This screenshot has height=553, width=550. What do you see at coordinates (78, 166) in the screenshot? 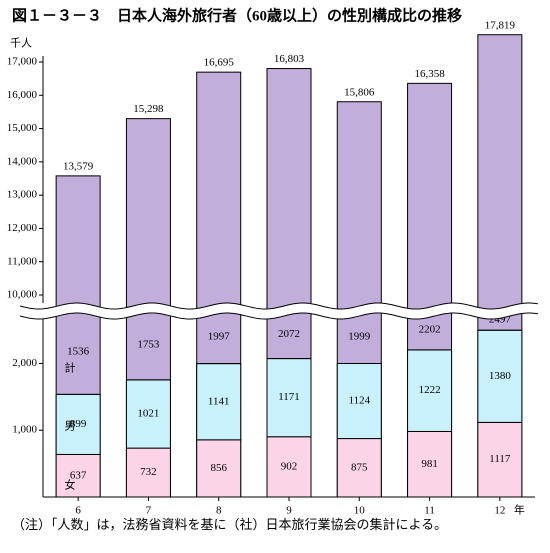
I see `total-label: 13,579` at bounding box center [78, 166].